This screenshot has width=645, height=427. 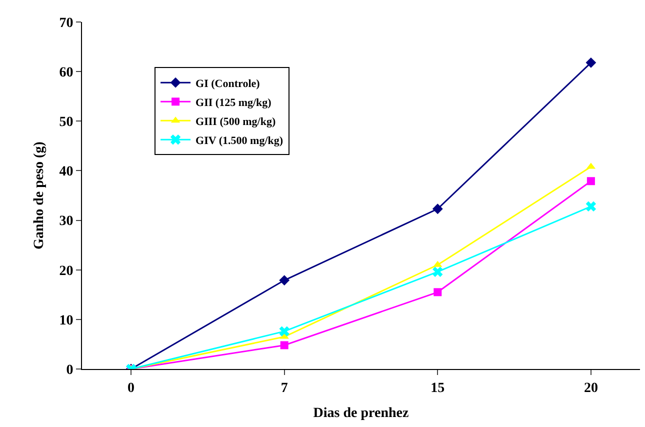 I want to click on legend-label: GIII (500 mg/kg), so click(x=236, y=122).